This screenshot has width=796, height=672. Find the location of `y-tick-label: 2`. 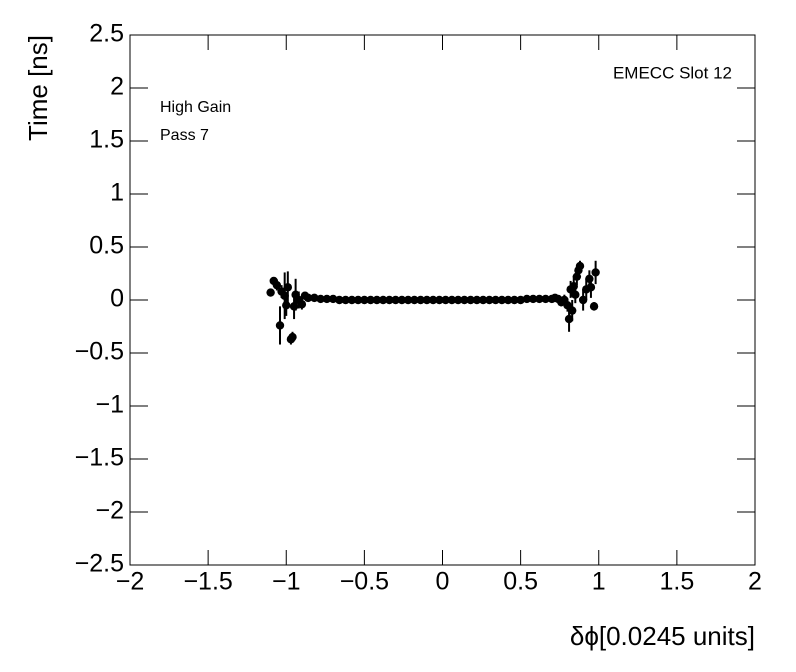

y-tick-label: 2 is located at coordinates (117, 87).